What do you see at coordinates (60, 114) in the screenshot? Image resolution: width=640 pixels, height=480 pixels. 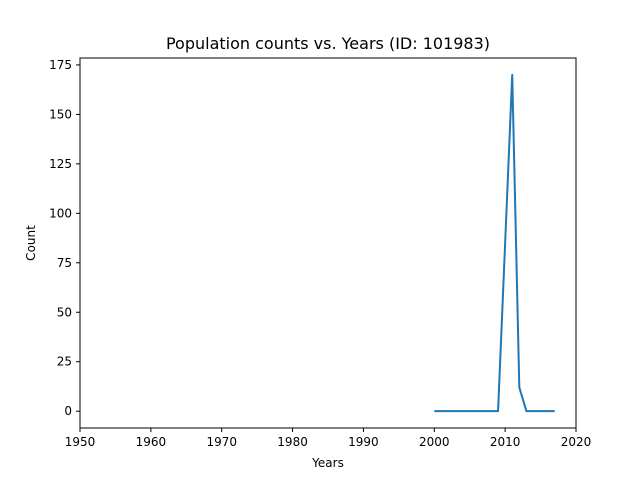 I see `y-tick-label: 150` at bounding box center [60, 114].